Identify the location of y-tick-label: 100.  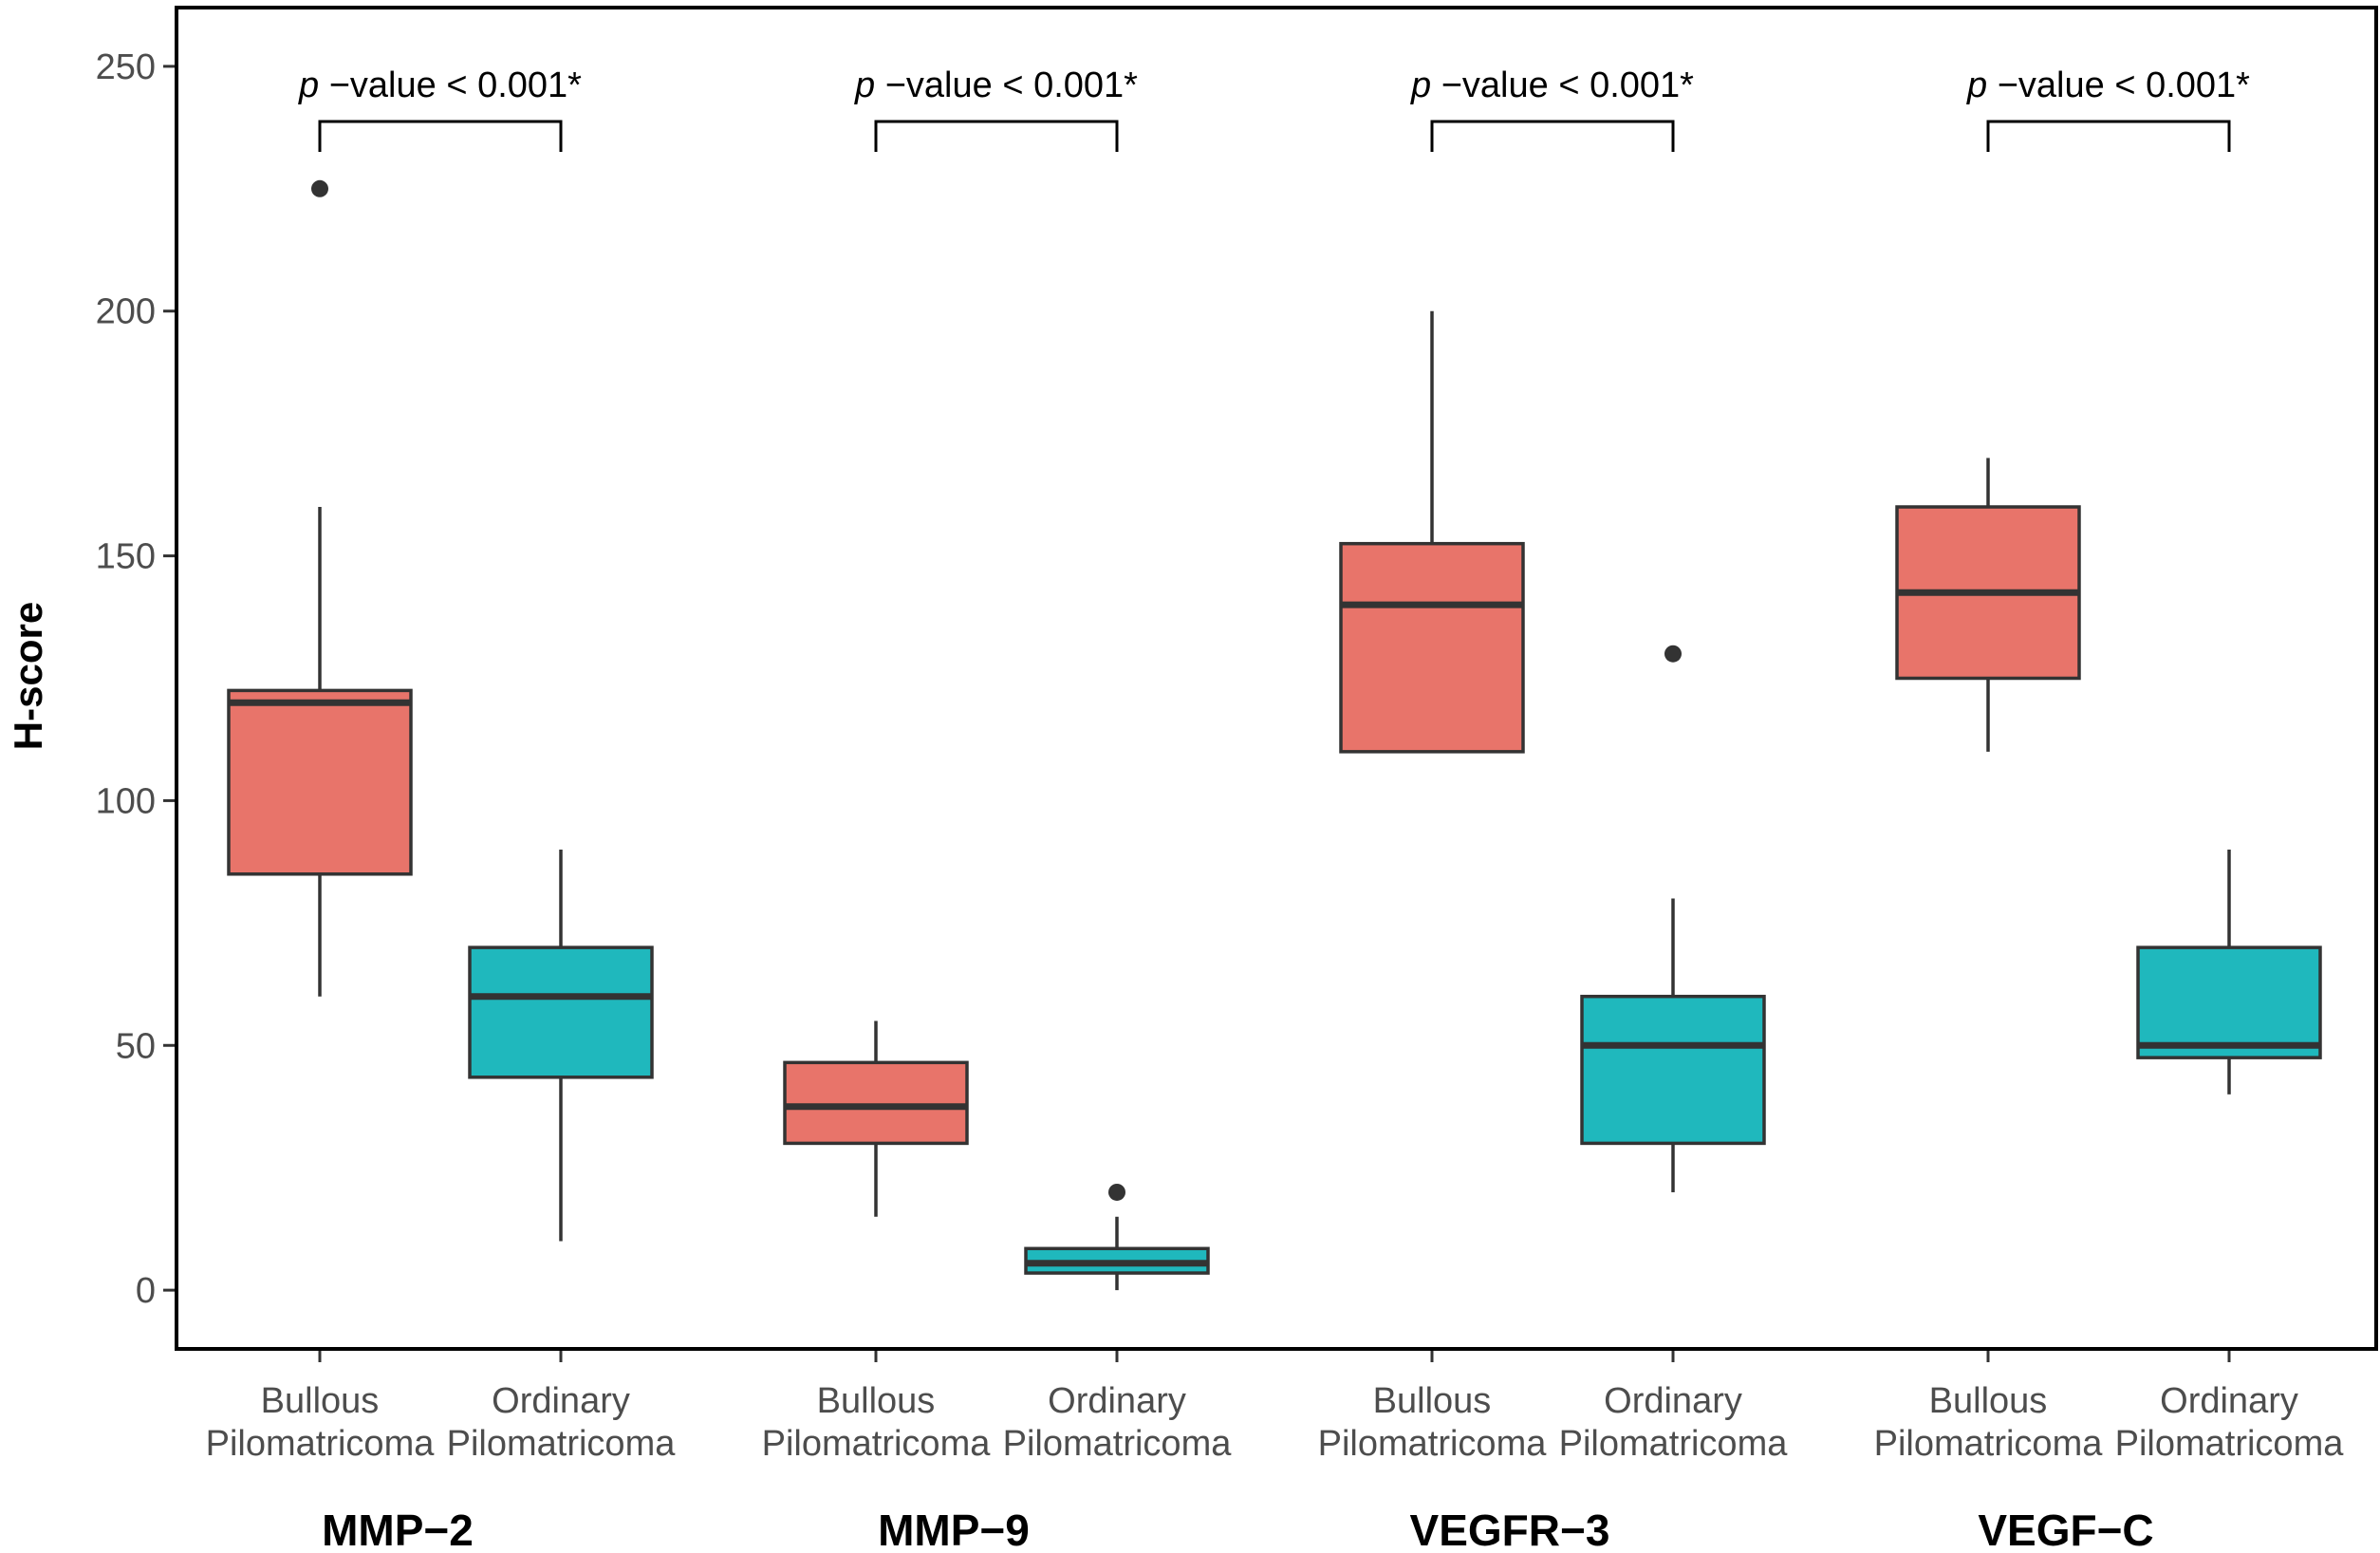
(126, 801).